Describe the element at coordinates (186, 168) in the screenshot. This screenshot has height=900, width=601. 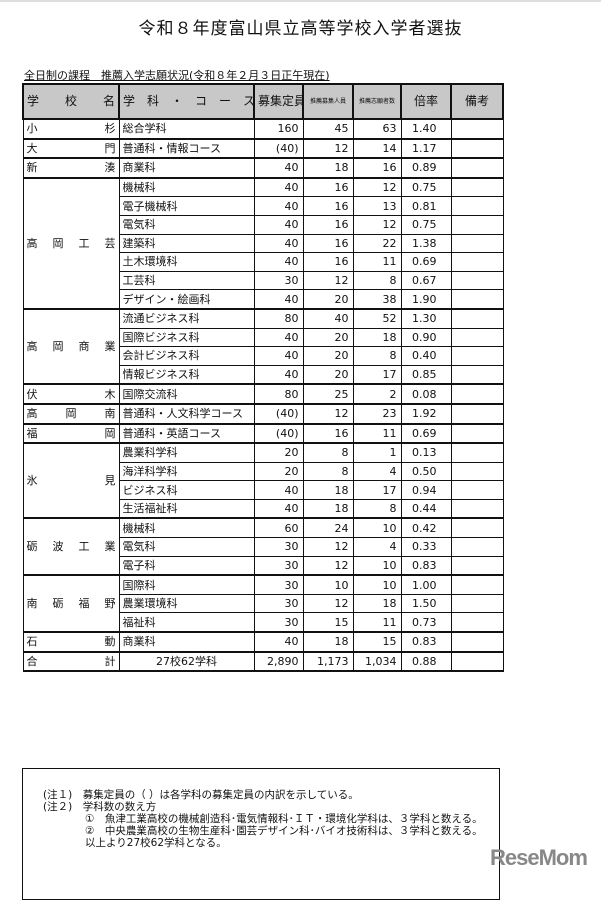
I see `course-name: 商業科` at that location.